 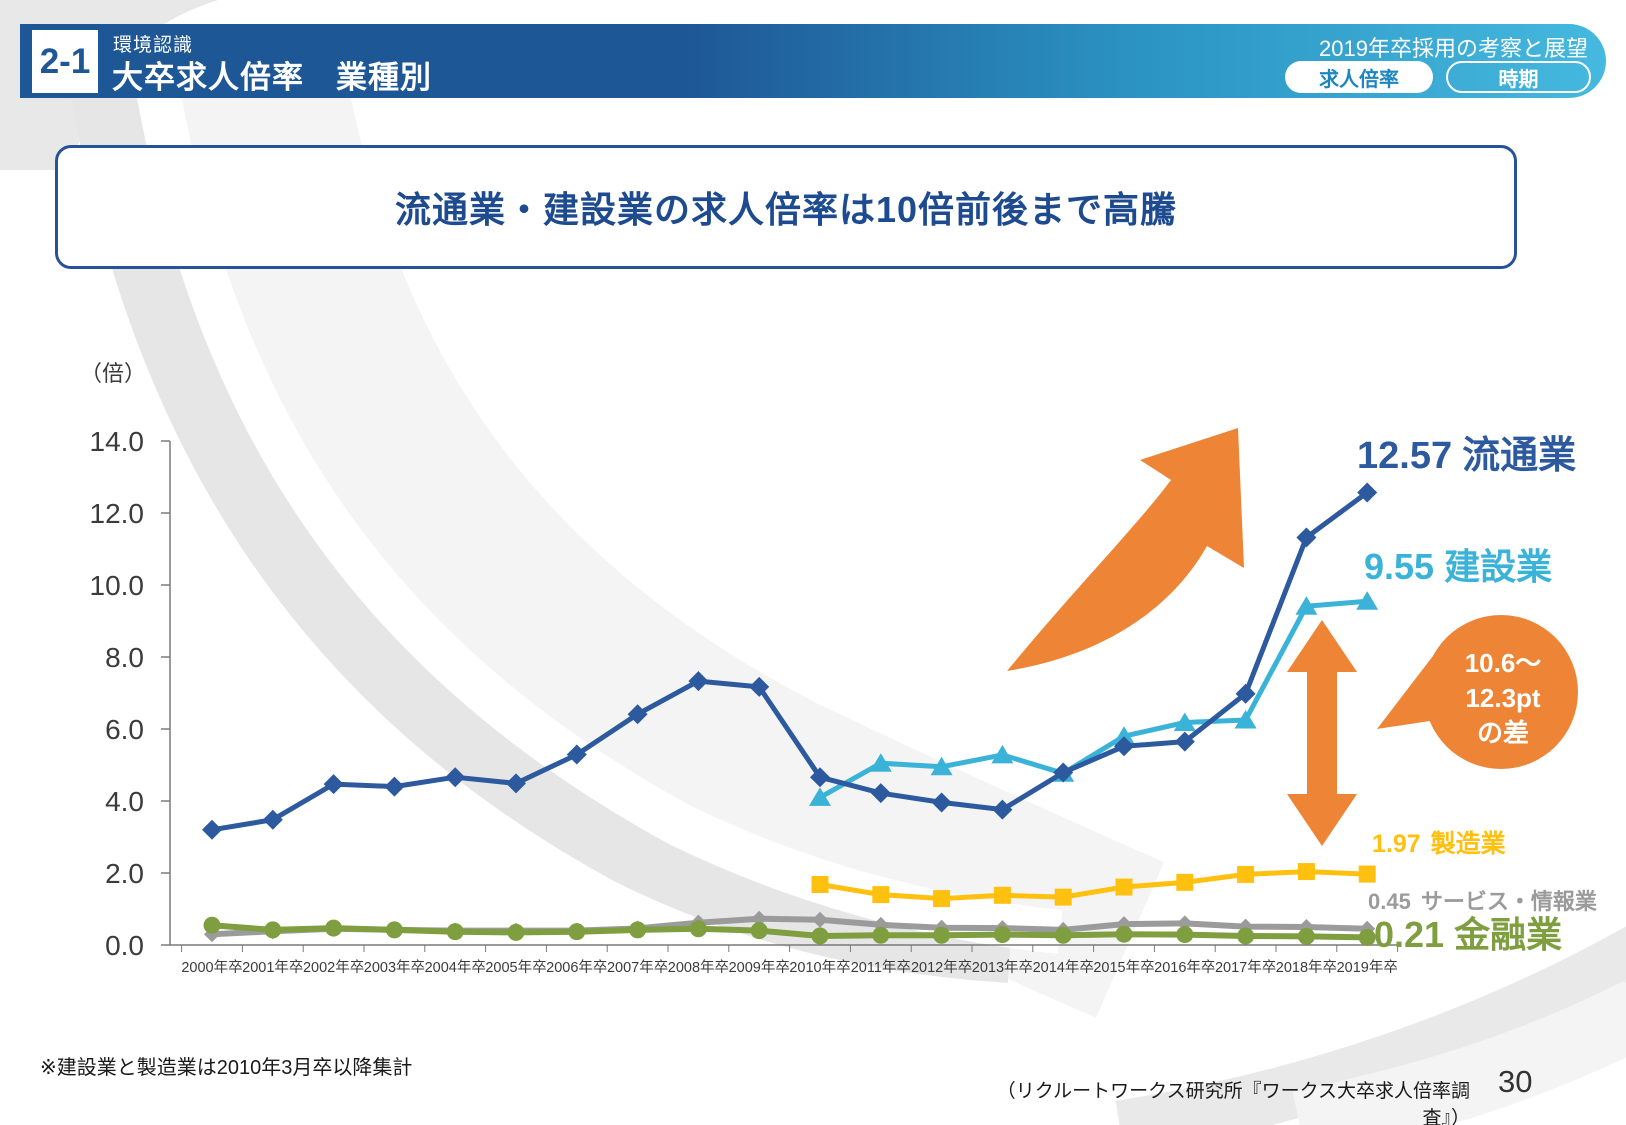 What do you see at coordinates (124, 657) in the screenshot?
I see `y-tick-label: 8.0` at bounding box center [124, 657].